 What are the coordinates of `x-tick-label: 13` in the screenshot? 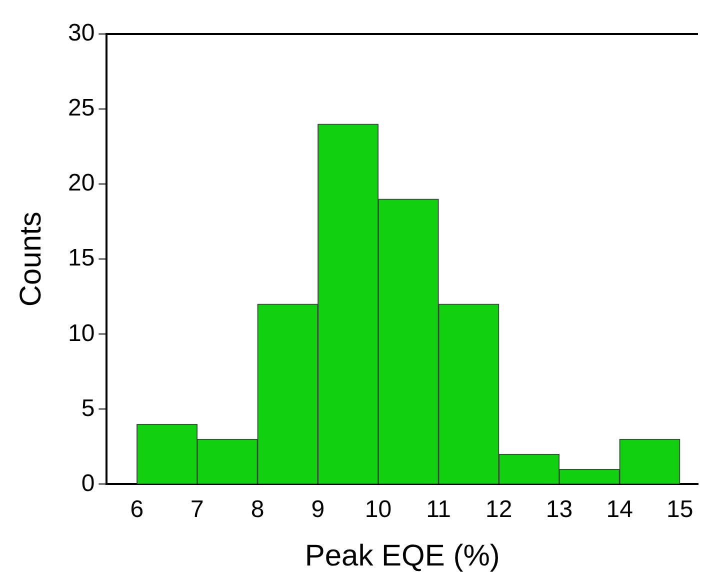 It's located at (559, 510).